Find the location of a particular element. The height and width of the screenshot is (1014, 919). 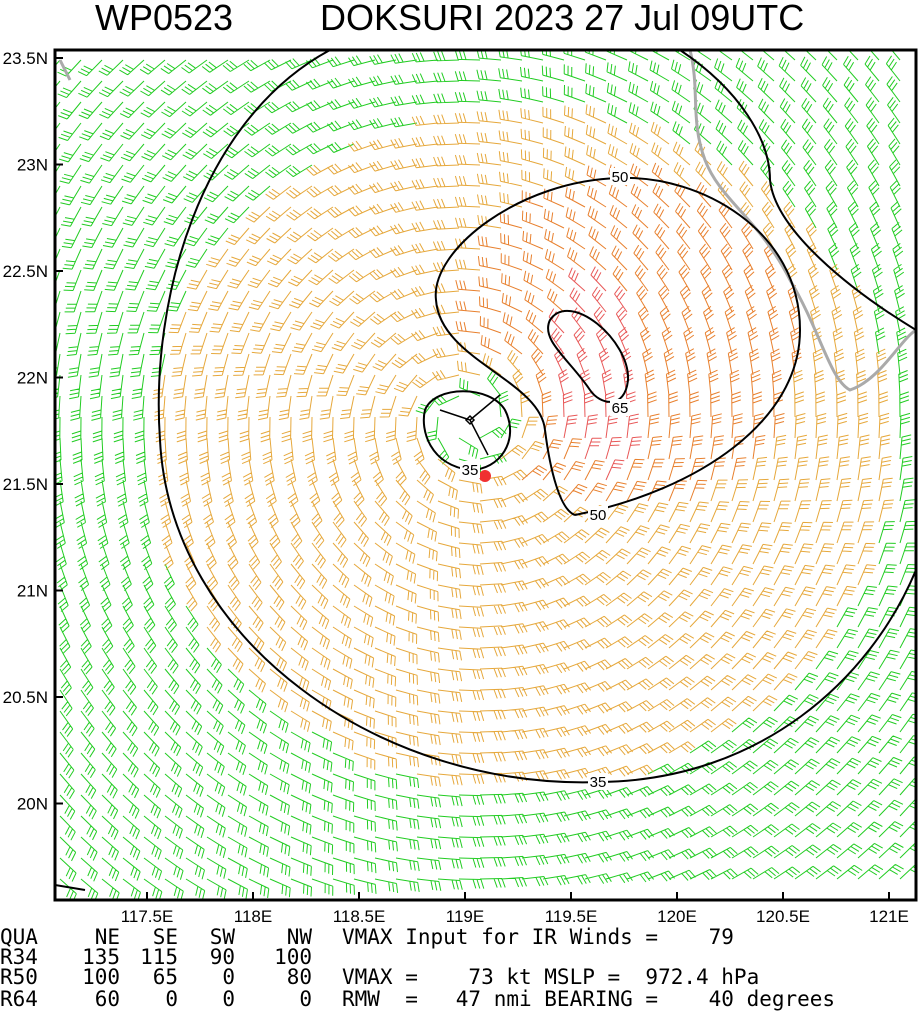

lat-label: 21.5N is located at coordinates (25, 484).